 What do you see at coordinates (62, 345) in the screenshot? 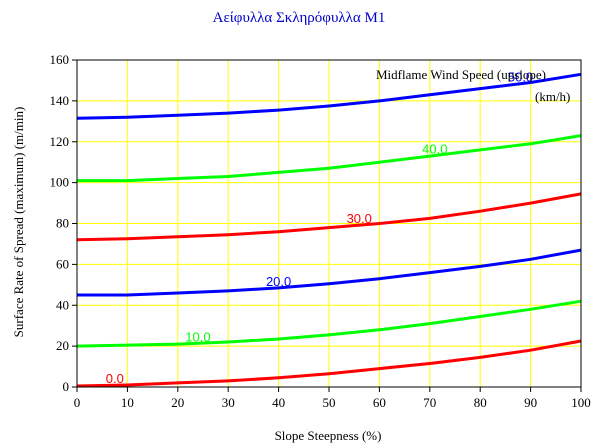
I see `y-tick-label: 20` at bounding box center [62, 345].